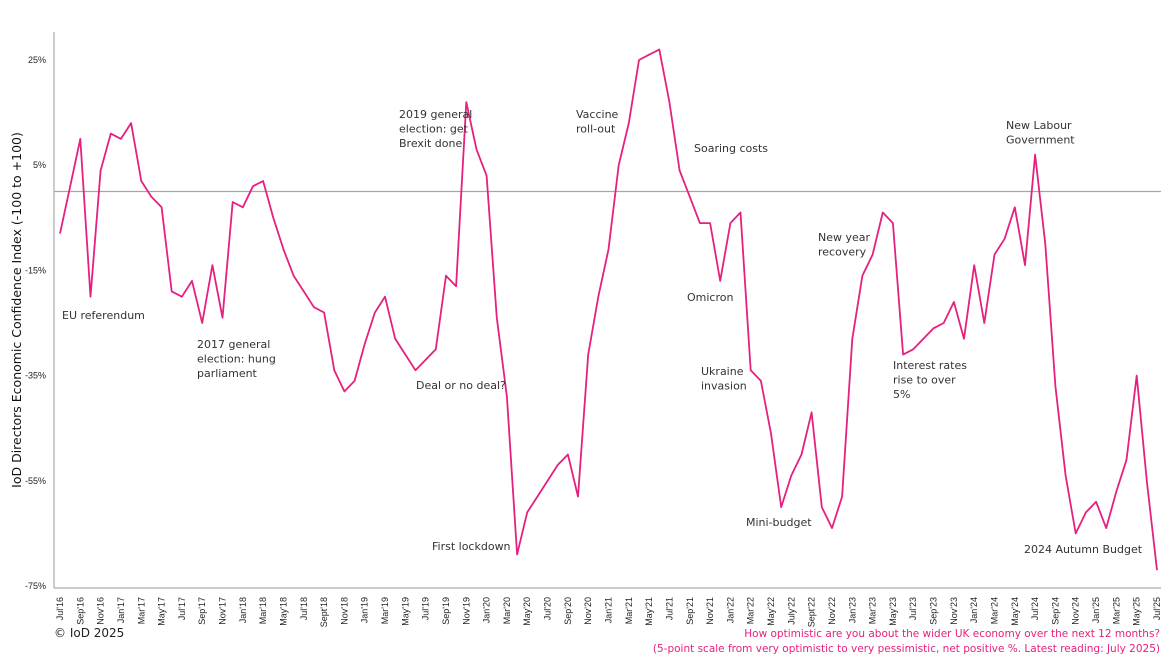  What do you see at coordinates (466, 611) in the screenshot?
I see `x-tick-label: Nov'19` at bounding box center [466, 611].